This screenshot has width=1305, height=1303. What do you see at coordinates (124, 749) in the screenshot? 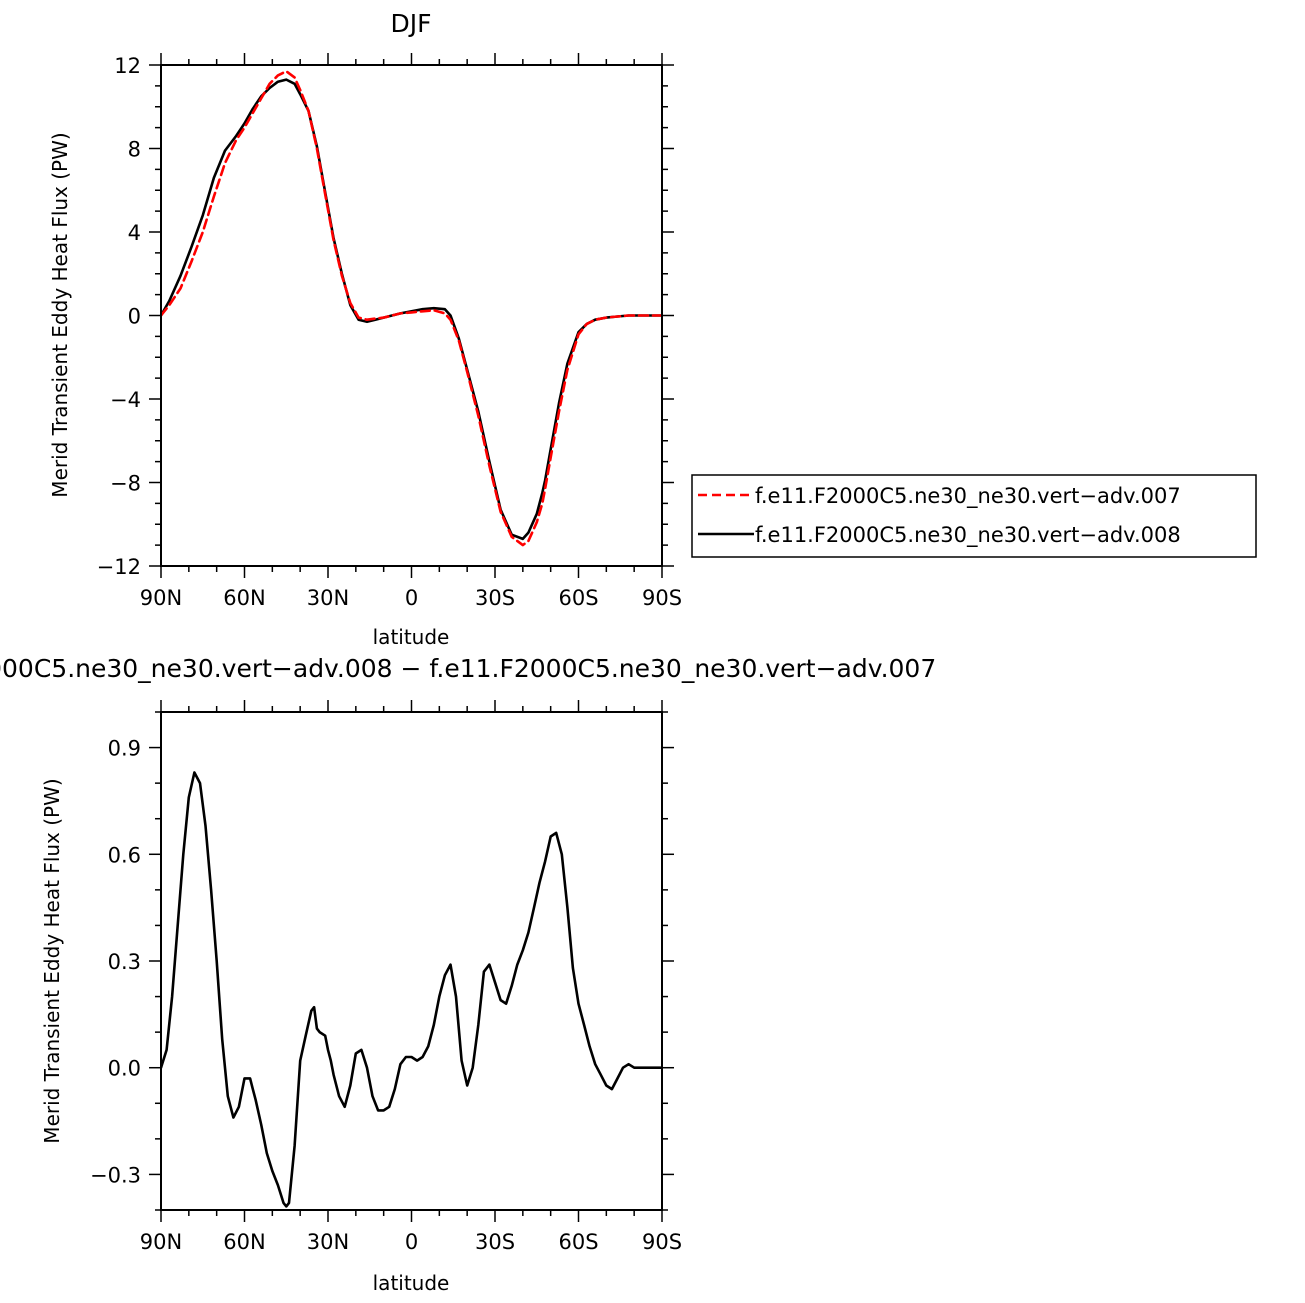
I see `y-tick-label: 0.9` at bounding box center [124, 749].